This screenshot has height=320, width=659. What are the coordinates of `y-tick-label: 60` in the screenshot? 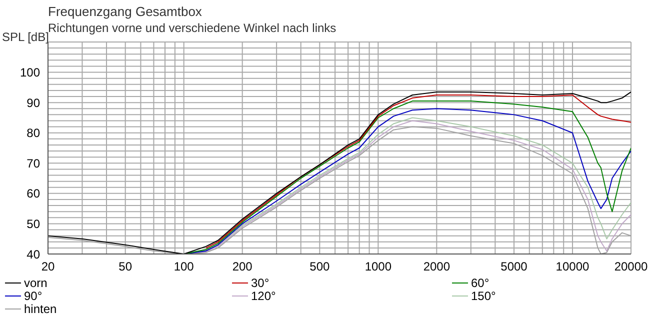 It's located at (33, 193).